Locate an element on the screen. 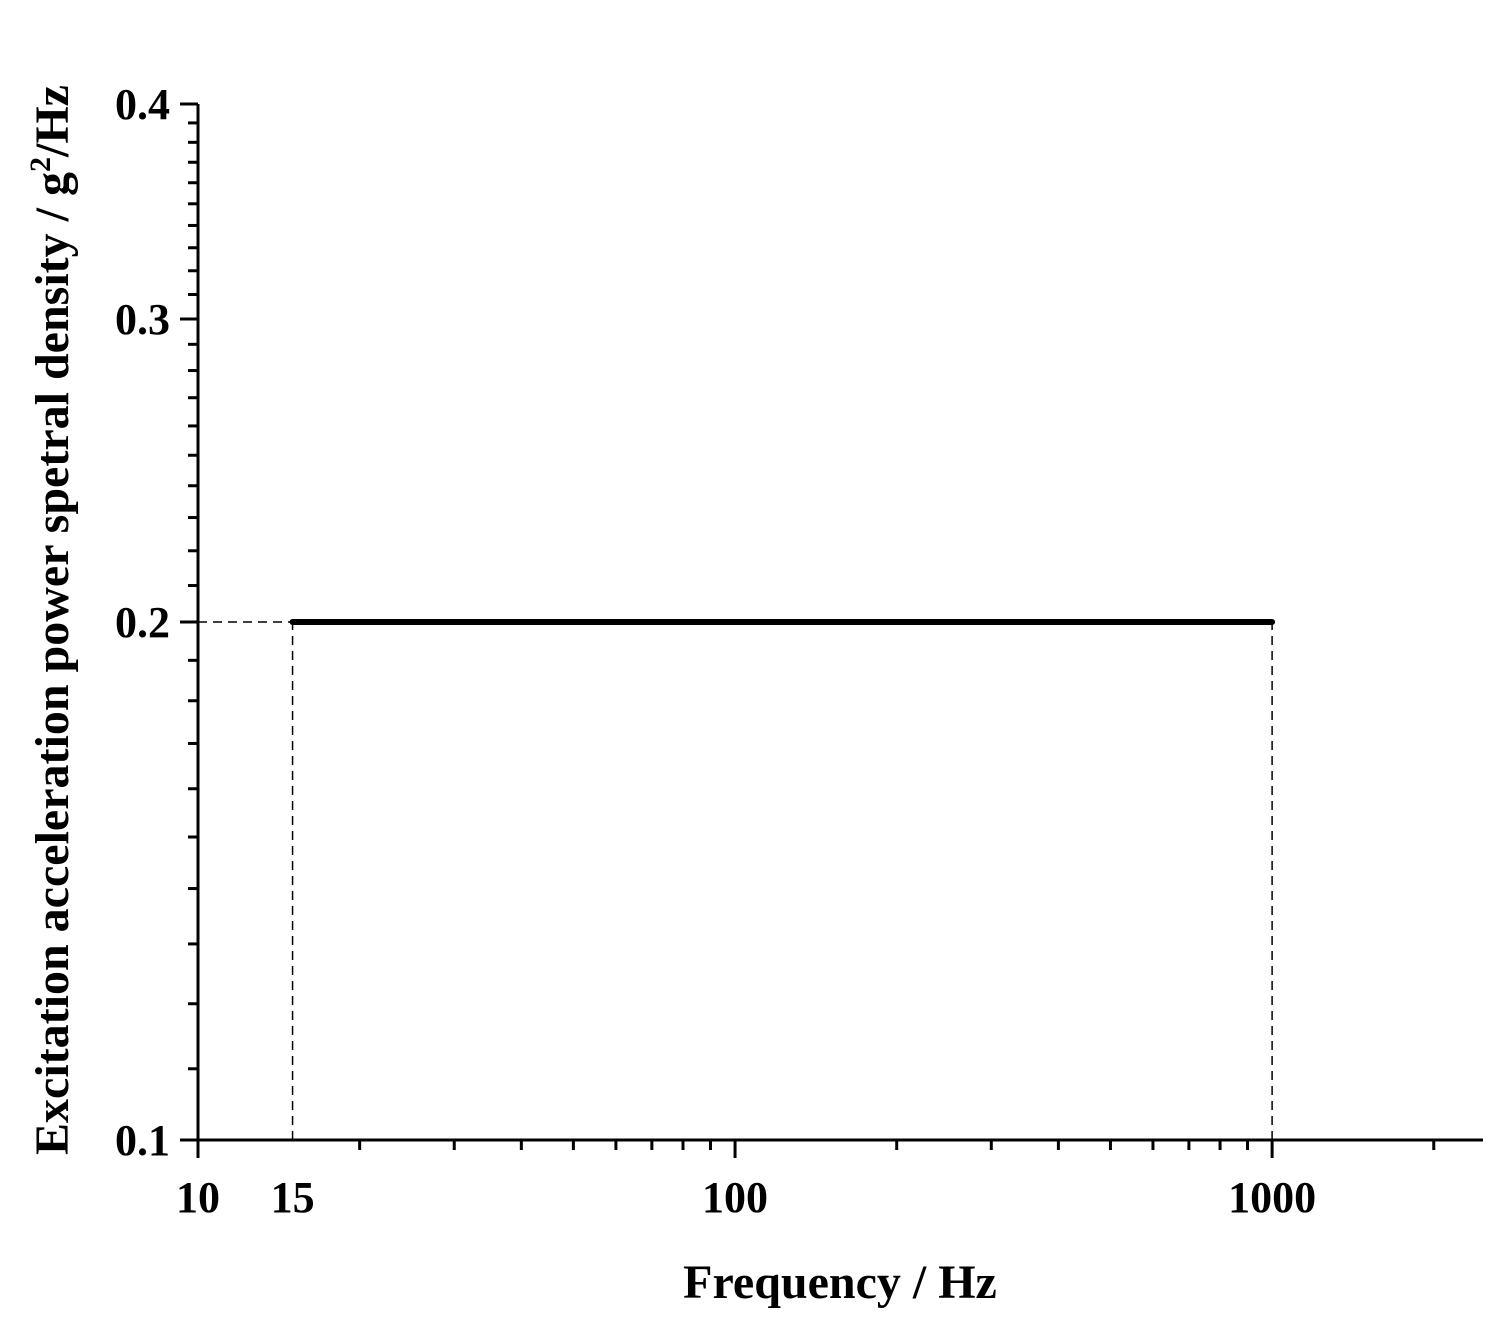 This screenshot has width=1502, height=1333. x-tick-labels: 10 15 100 1000 is located at coordinates (746, 1197).